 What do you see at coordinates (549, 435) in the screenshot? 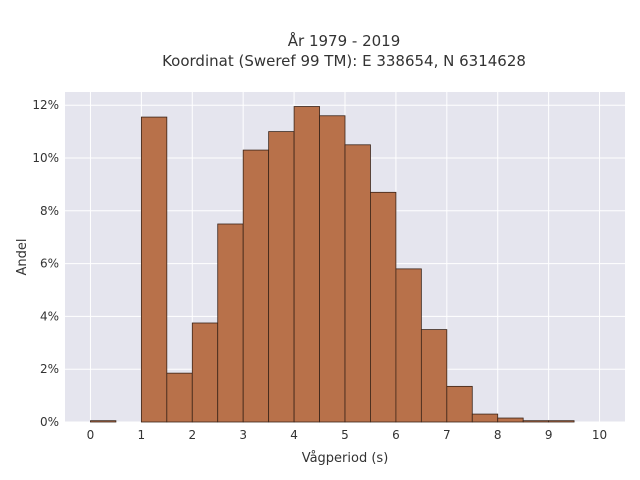
I see `x-tick-label-9: 9` at bounding box center [549, 435].